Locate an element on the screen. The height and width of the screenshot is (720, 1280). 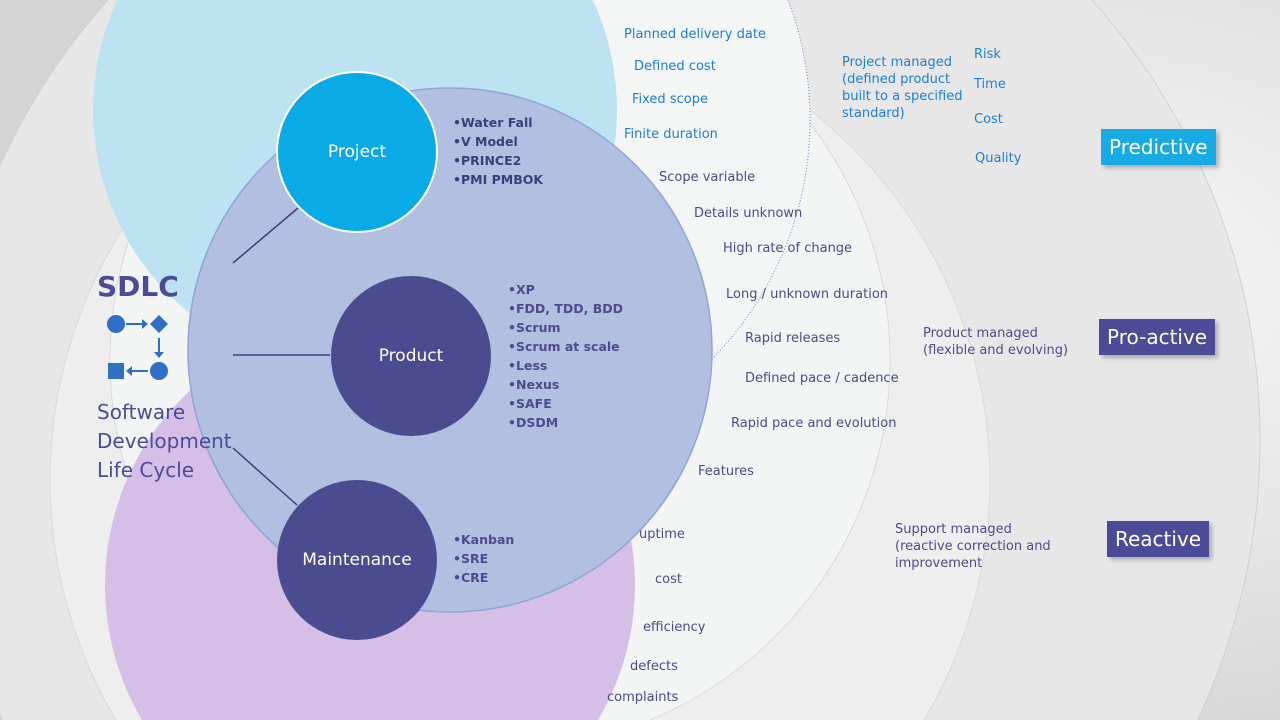
project-circle is located at coordinates (357, 152).